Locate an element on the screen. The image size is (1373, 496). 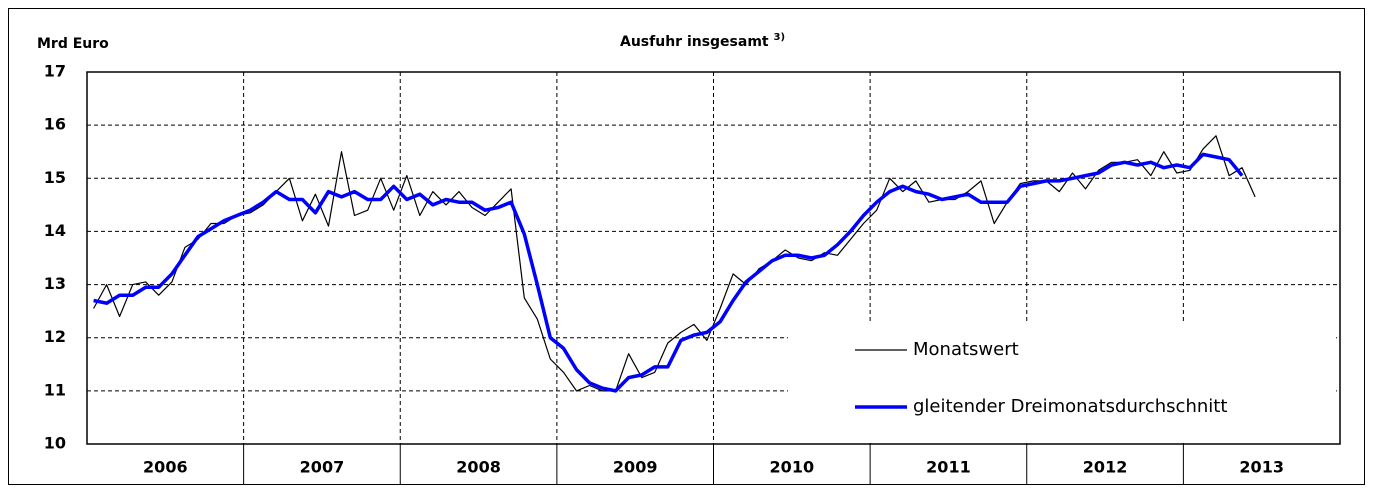
x-tick-label: 2010 is located at coordinates (792, 467).